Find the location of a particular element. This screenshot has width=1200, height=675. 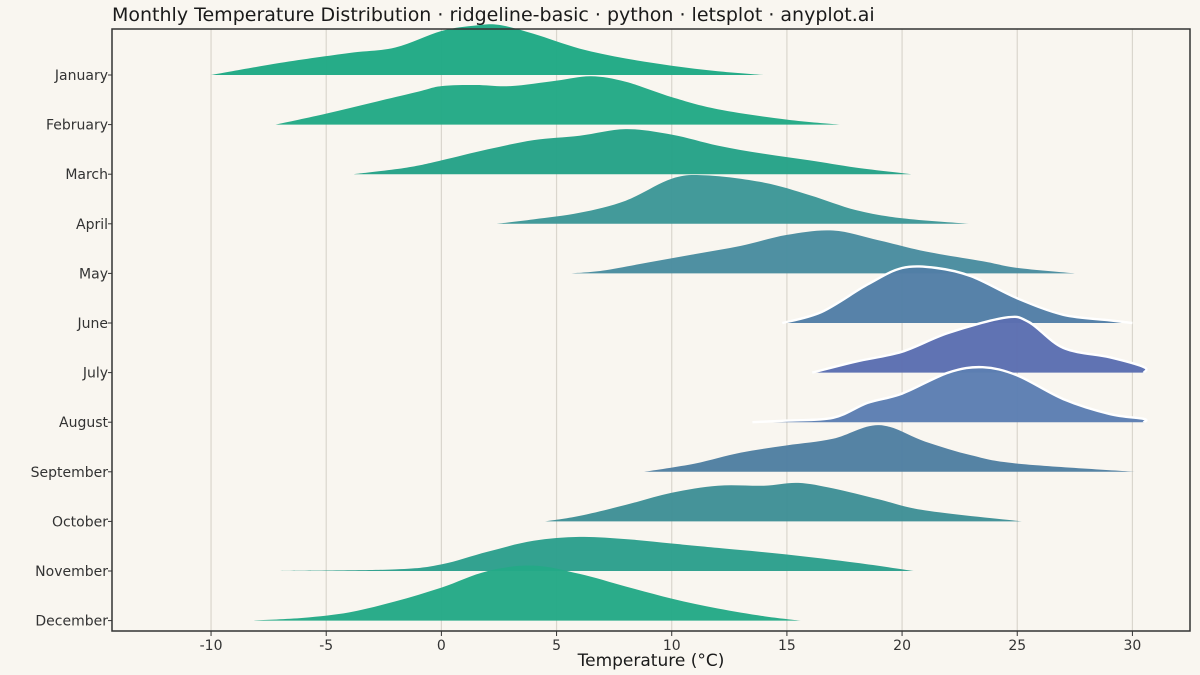

ridge-may is located at coordinates (822, 252).